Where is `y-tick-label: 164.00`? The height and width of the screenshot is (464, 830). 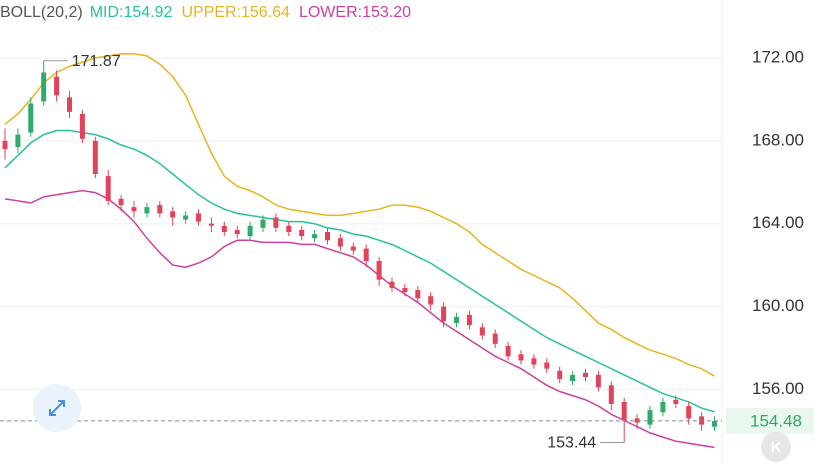
y-tick-label: 164.00 is located at coordinates (778, 222).